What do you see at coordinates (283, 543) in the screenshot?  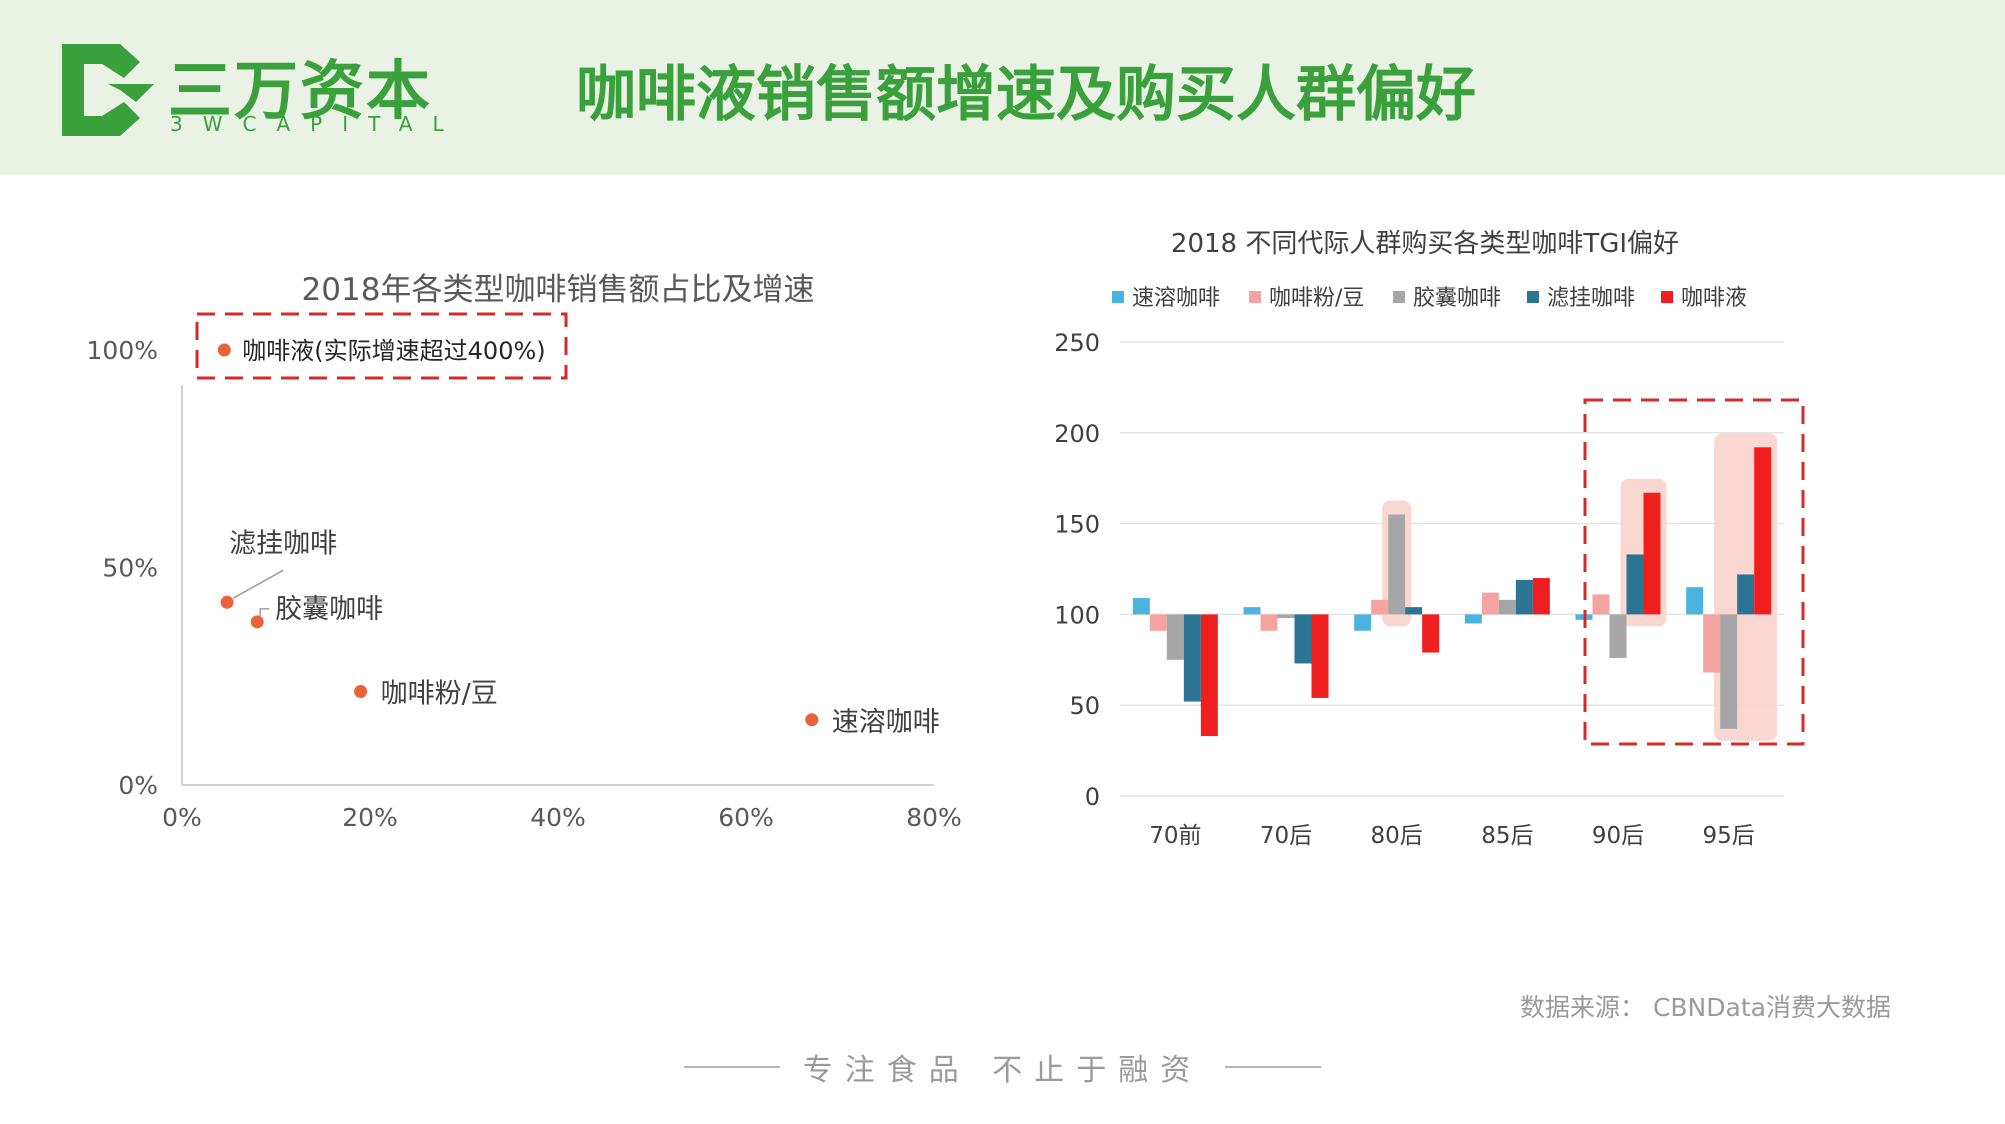 I see `scatter-point-label: 滤挂咖啡` at bounding box center [283, 543].